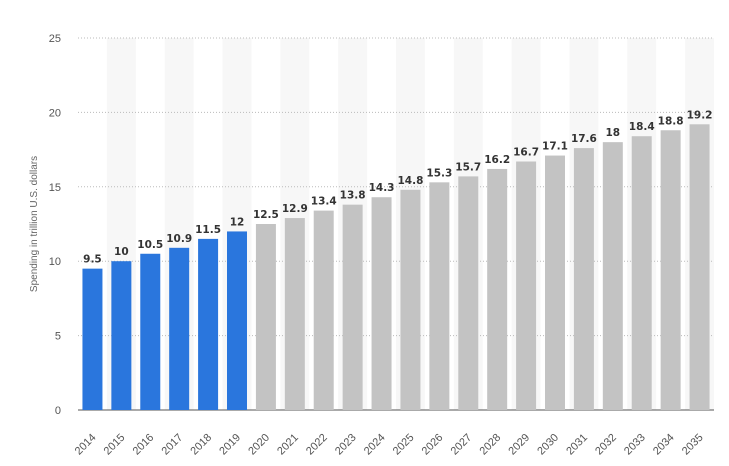 The width and height of the screenshot is (729, 466). What do you see at coordinates (404, 445) in the screenshot?
I see `x-tick-label: 2025` at bounding box center [404, 445].